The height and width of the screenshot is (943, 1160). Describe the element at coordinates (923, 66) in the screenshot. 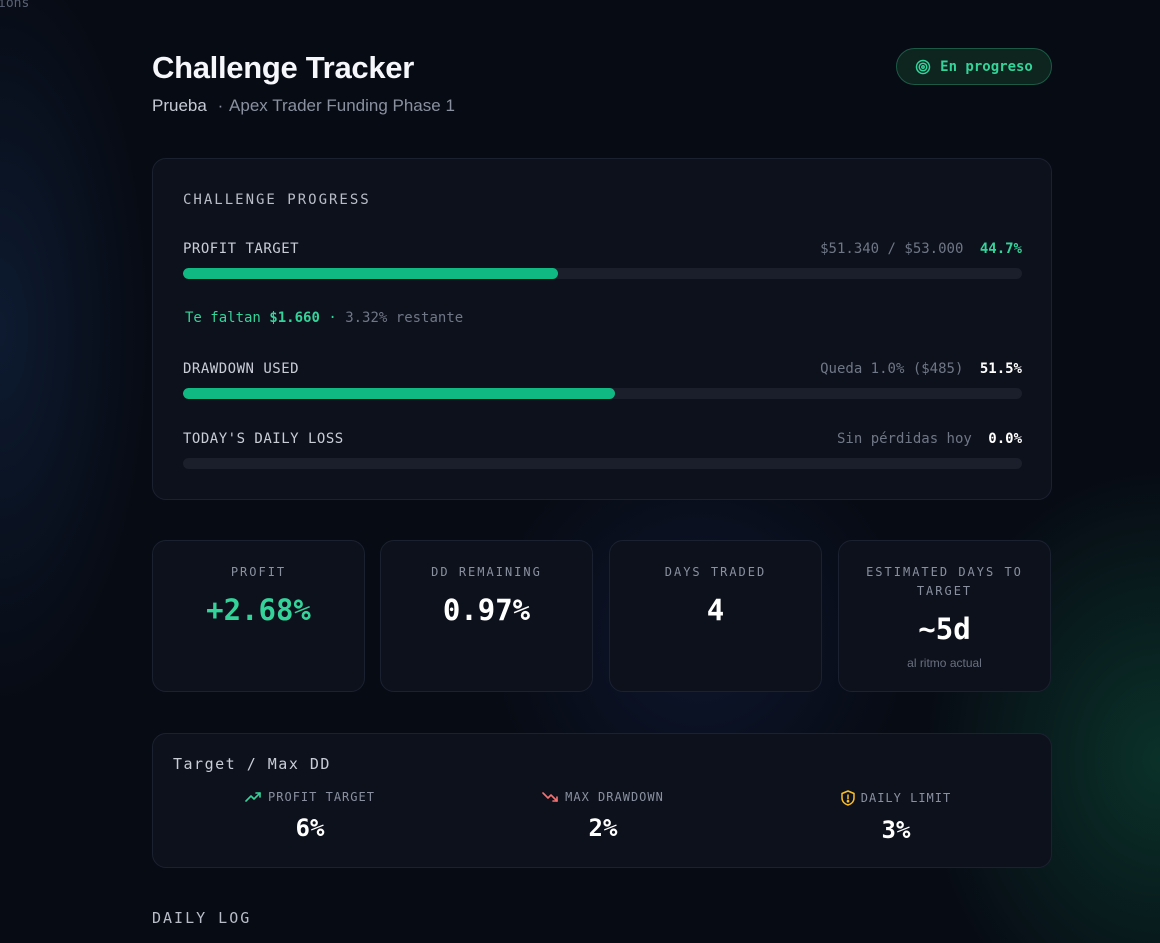

I see `target-icon` at that location.